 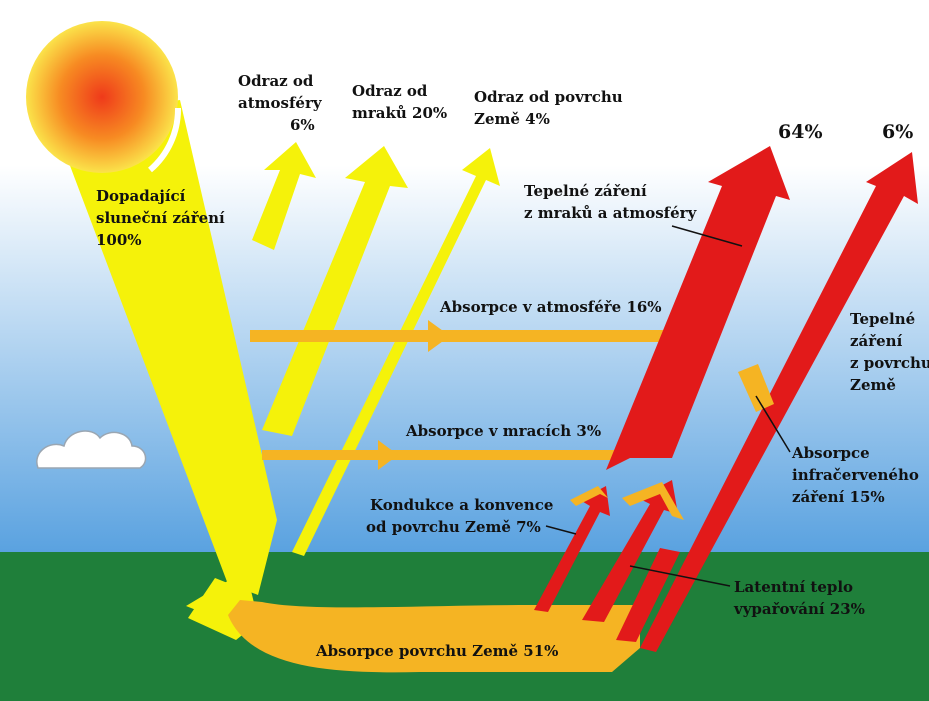 I want to click on thermal-clouds-atmosphere-label: Tepelné záření z mraků a atmosféry, so click(x=611, y=202).